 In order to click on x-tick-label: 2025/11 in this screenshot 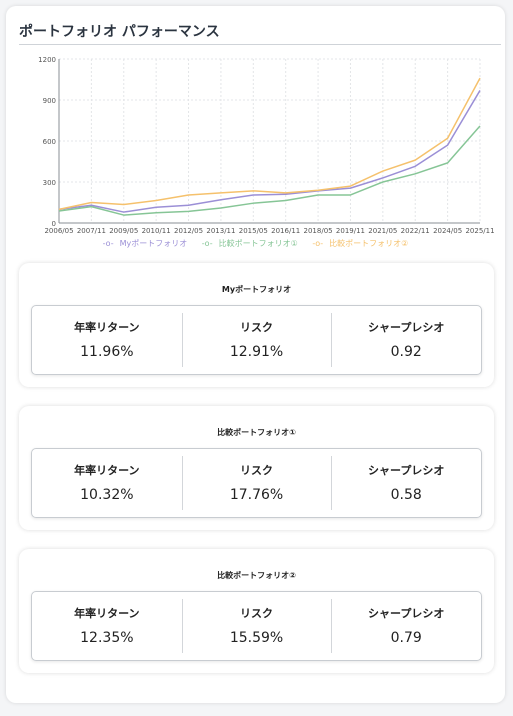, I will do `click(479, 231)`.